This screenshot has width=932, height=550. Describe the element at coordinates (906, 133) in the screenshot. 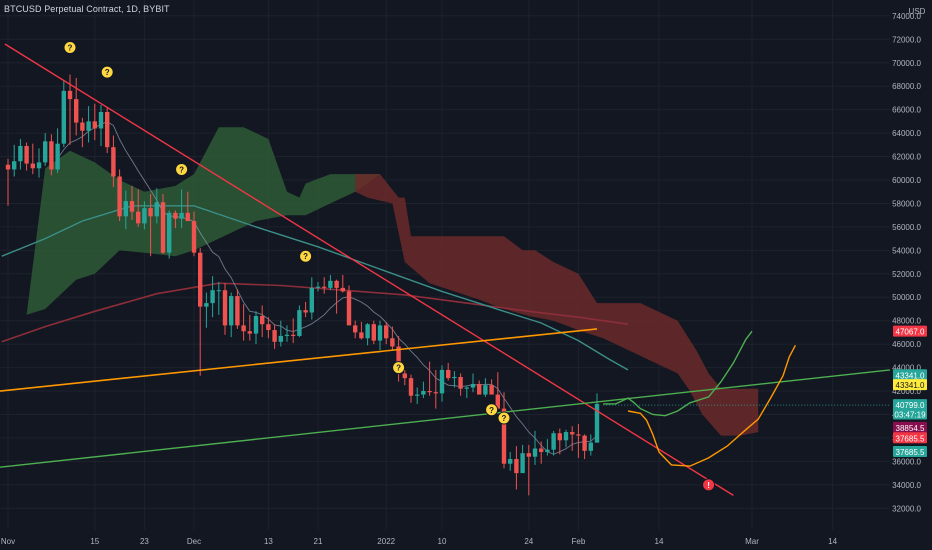

I see `price-tick-label: 64000.0` at that location.